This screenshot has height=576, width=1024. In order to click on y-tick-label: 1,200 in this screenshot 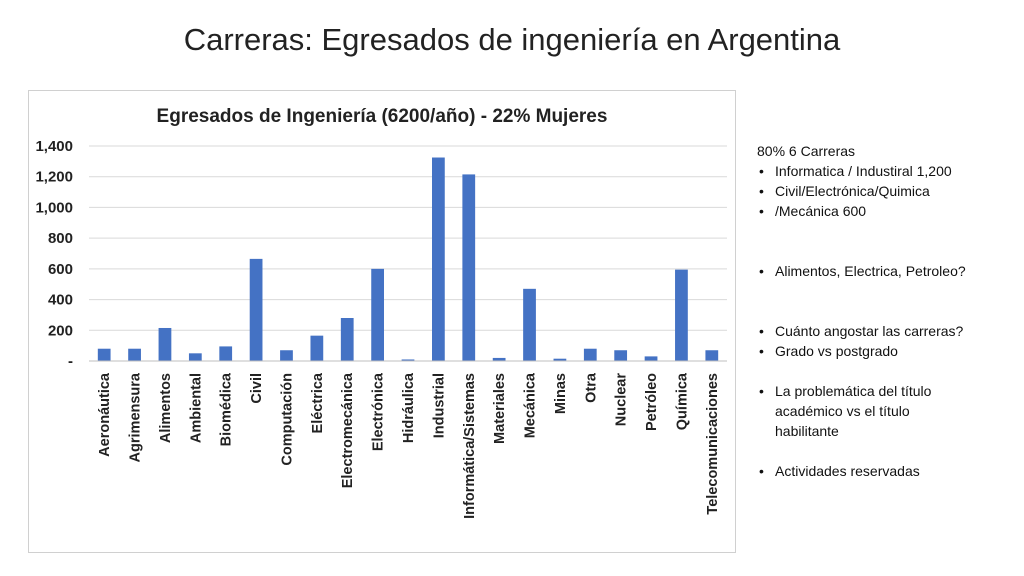, I will do `click(54, 177)`.